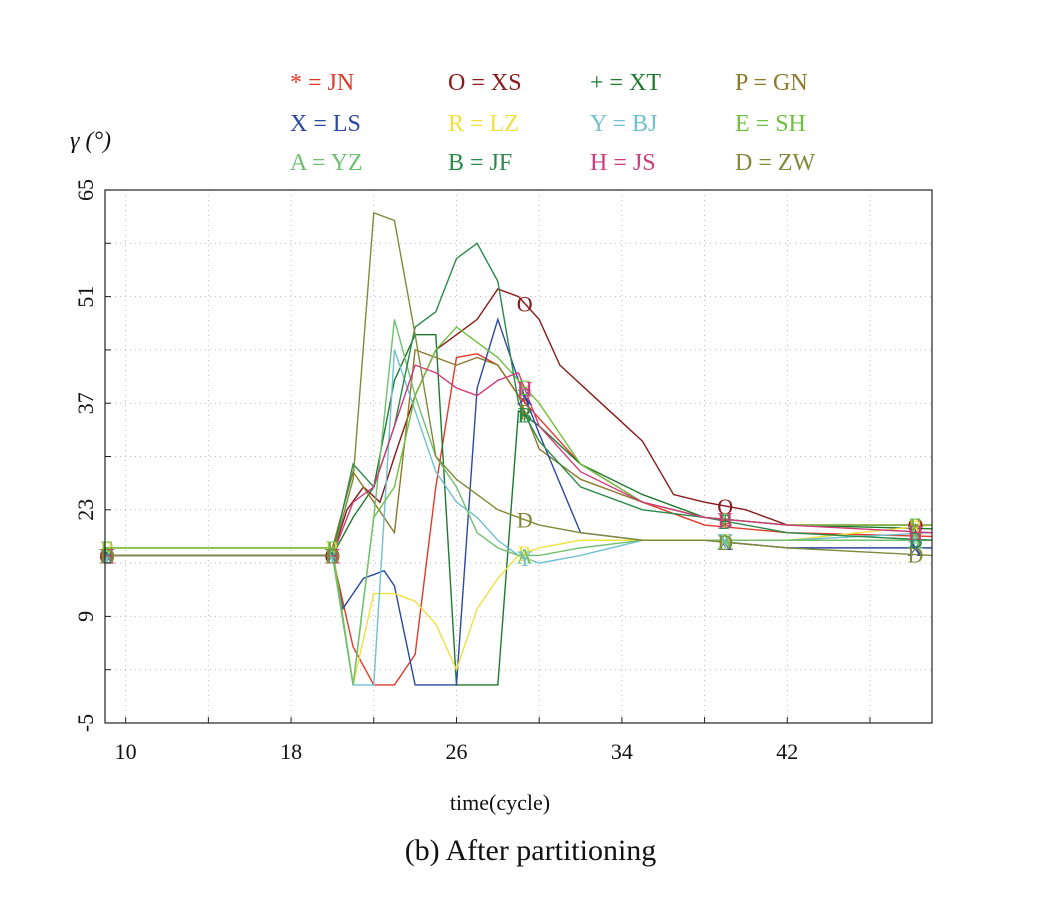  I want to click on legend-entry-gn: P = GN, so click(771, 83).